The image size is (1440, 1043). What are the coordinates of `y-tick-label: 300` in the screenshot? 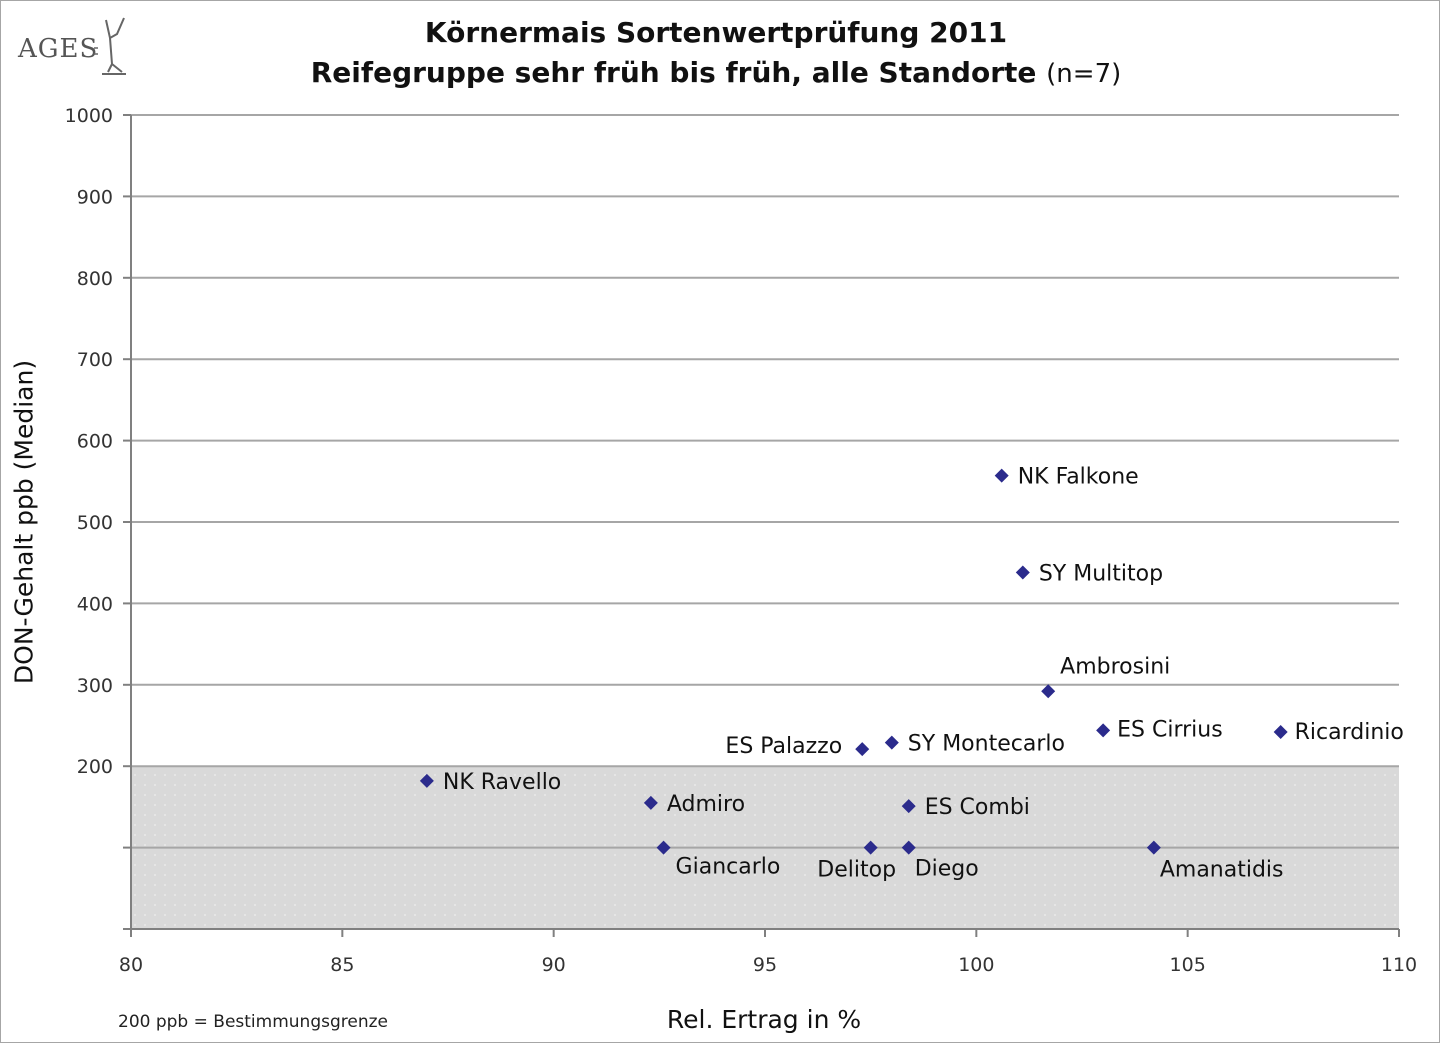 It's located at (95, 686).